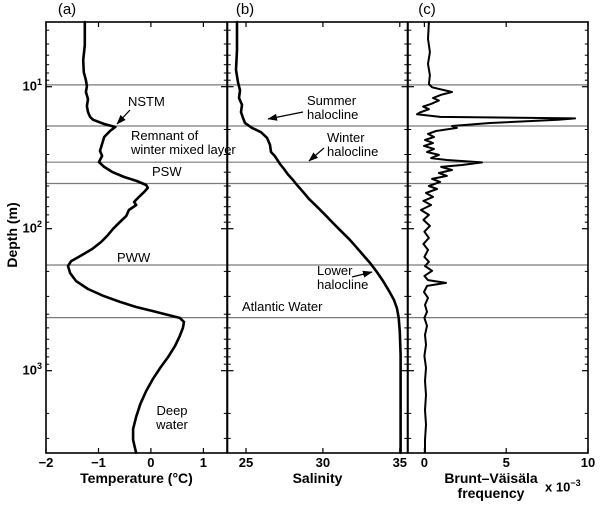  Describe the element at coordinates (172, 424) in the screenshot. I see `annotation-deep-water-line2: water` at that location.